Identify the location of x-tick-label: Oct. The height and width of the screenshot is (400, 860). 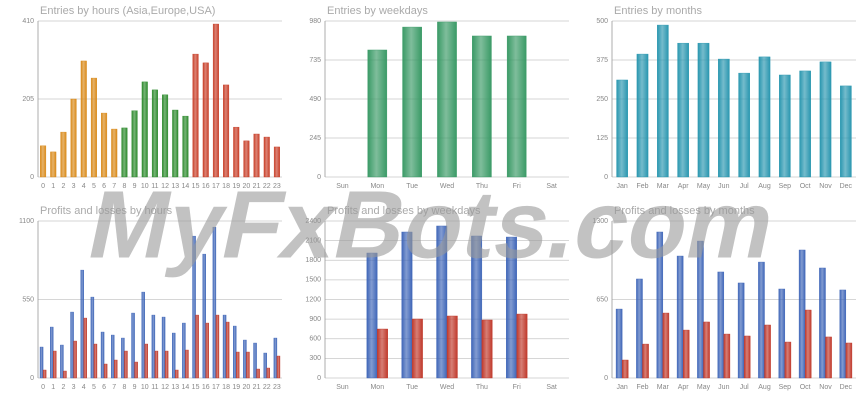
(805, 186).